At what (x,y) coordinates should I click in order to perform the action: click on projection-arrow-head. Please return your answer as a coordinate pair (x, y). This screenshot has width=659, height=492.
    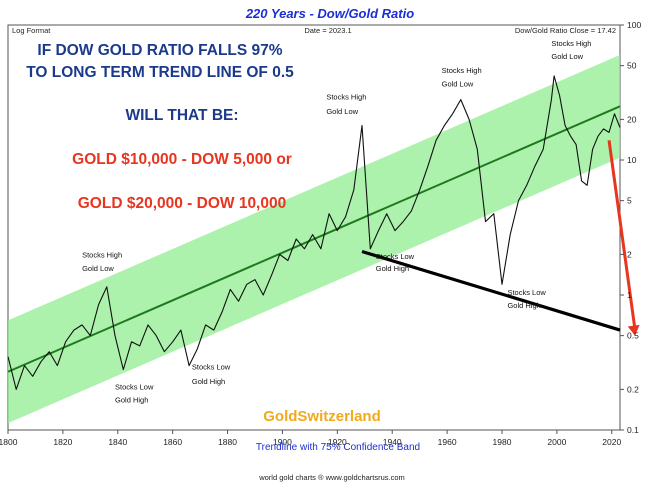
    Looking at the image, I should click on (633, 330).